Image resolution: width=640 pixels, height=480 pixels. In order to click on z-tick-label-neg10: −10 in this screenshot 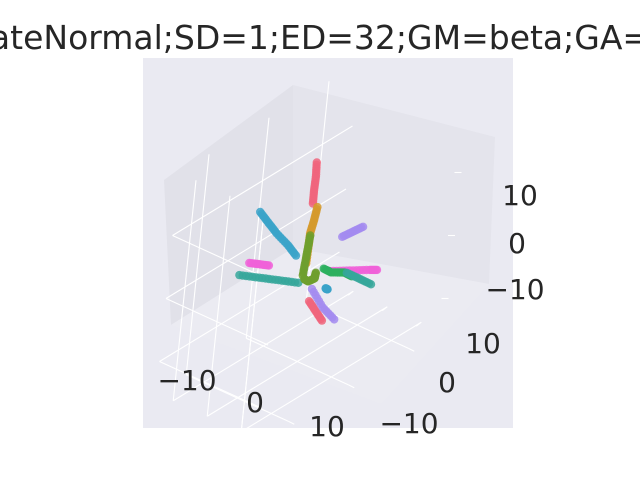, I will do `click(514, 289)`.